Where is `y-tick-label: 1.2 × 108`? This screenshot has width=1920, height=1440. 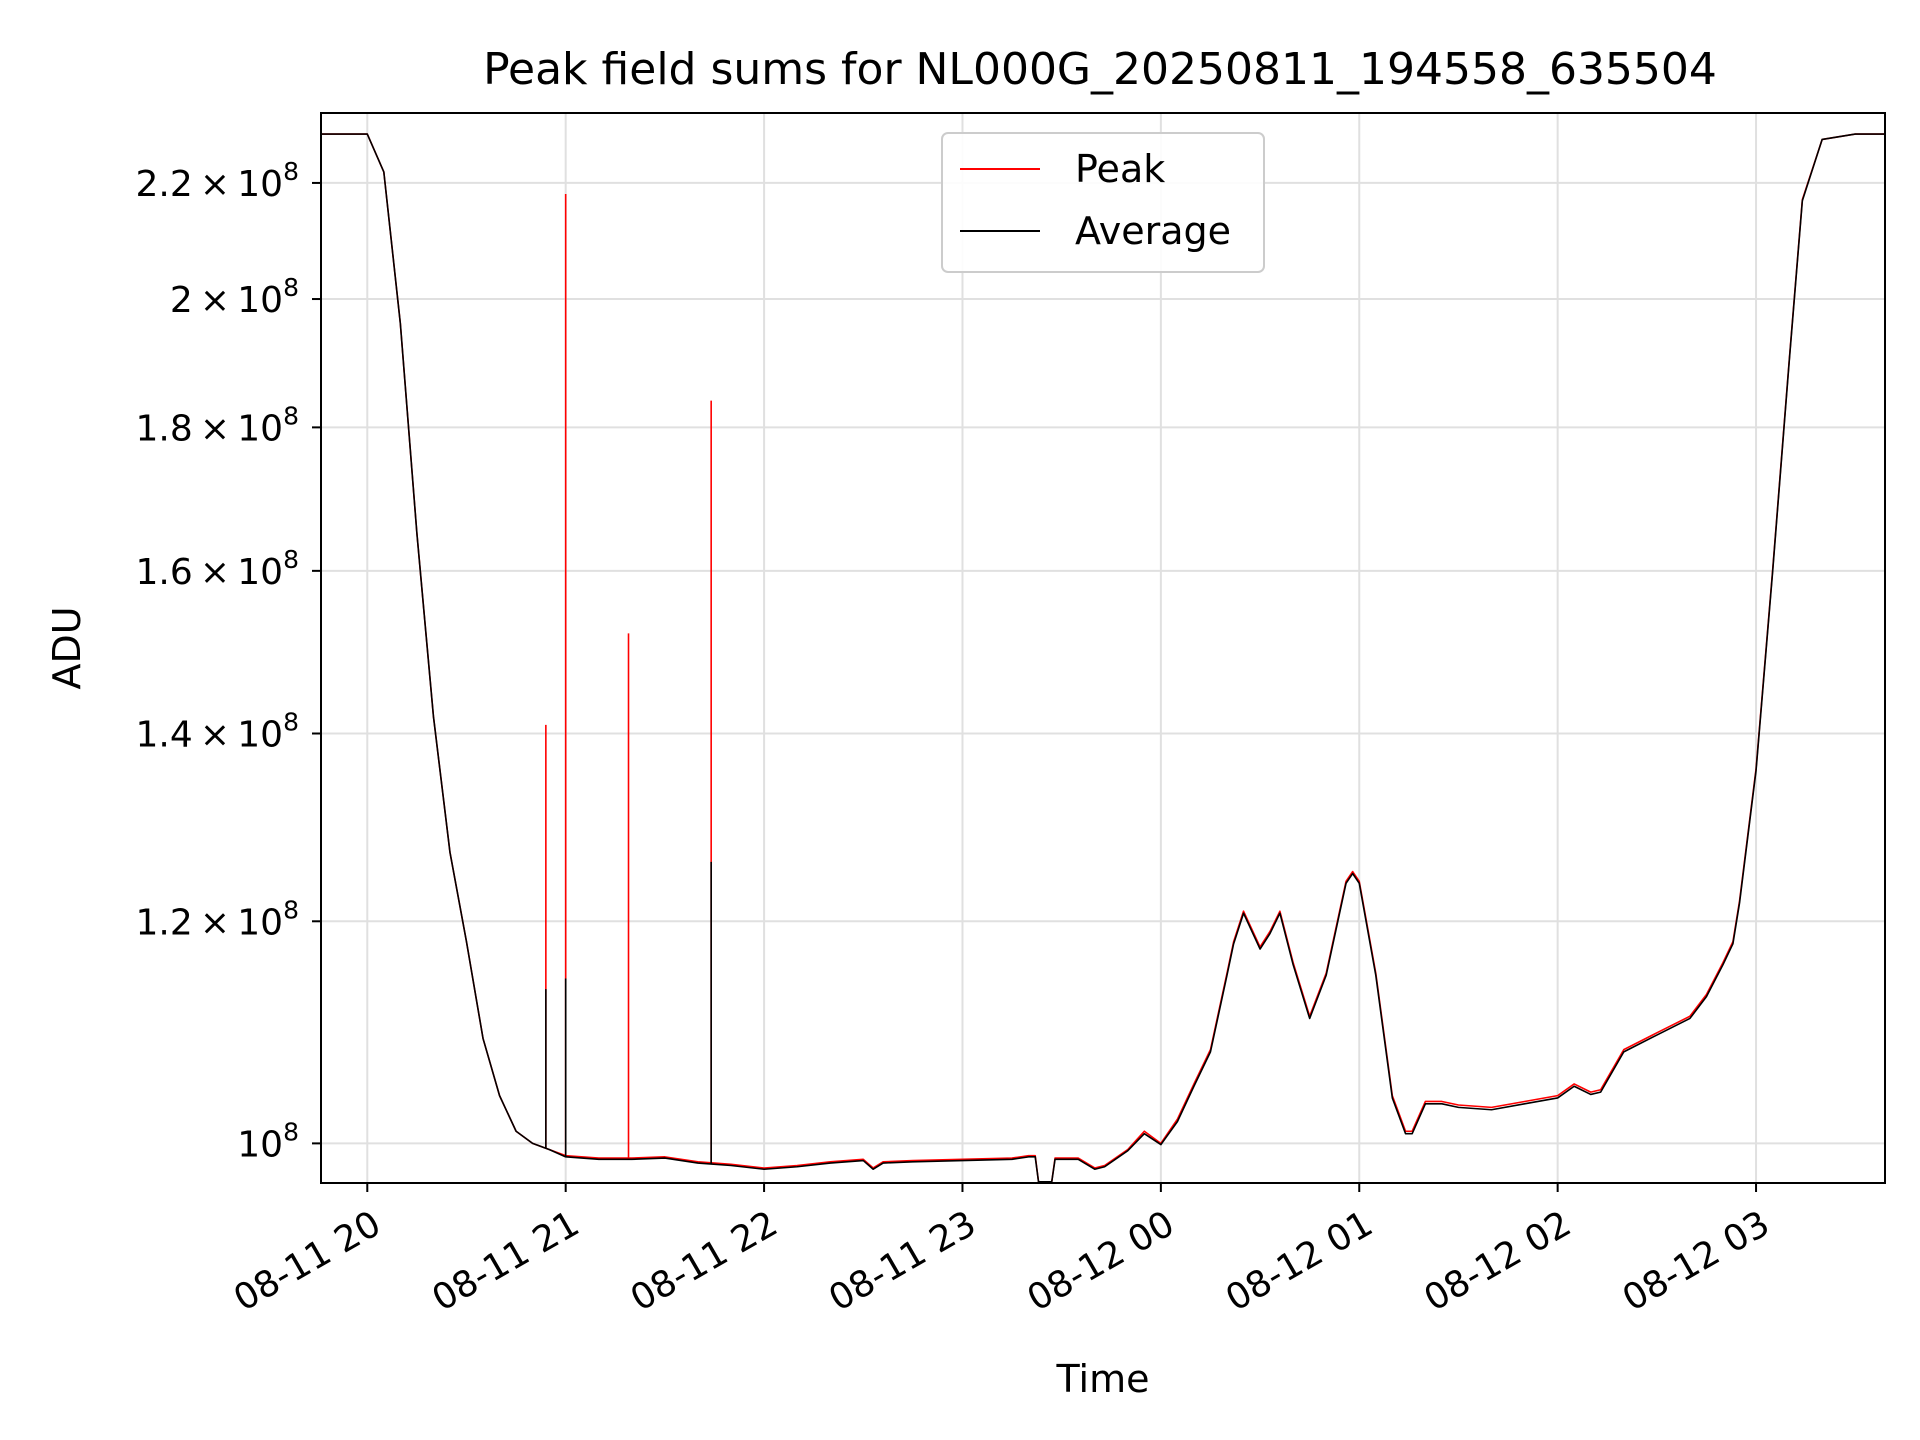 y-tick-label: 1.2 × 108 is located at coordinates (217, 919).